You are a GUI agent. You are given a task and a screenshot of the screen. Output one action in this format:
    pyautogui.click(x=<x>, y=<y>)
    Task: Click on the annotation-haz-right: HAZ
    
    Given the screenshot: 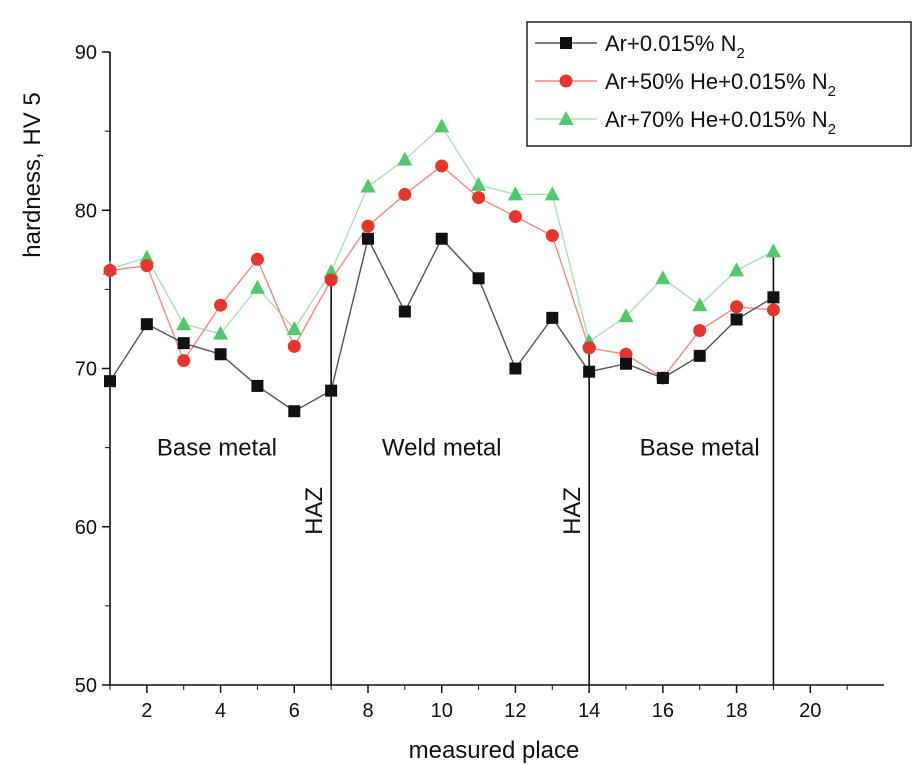 What is the action you would take?
    pyautogui.click(x=572, y=511)
    